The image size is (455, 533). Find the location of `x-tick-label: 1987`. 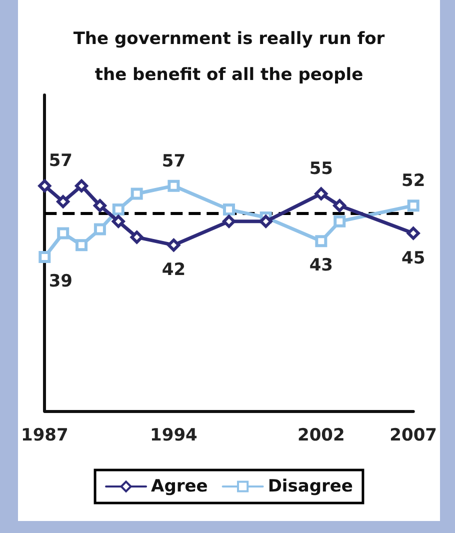

x-tick-label: 1987 is located at coordinates (44, 436).